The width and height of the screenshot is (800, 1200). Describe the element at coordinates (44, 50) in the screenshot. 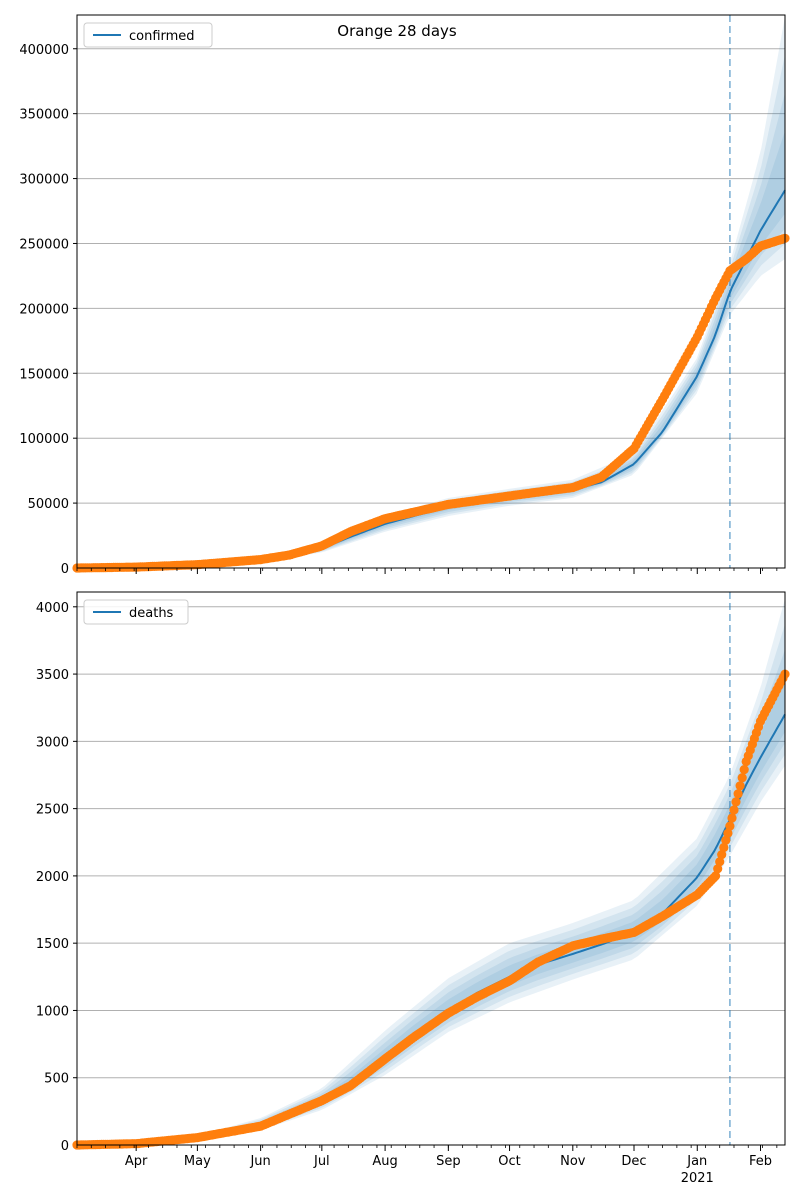

I see `y-tick-label: 400000` at that location.